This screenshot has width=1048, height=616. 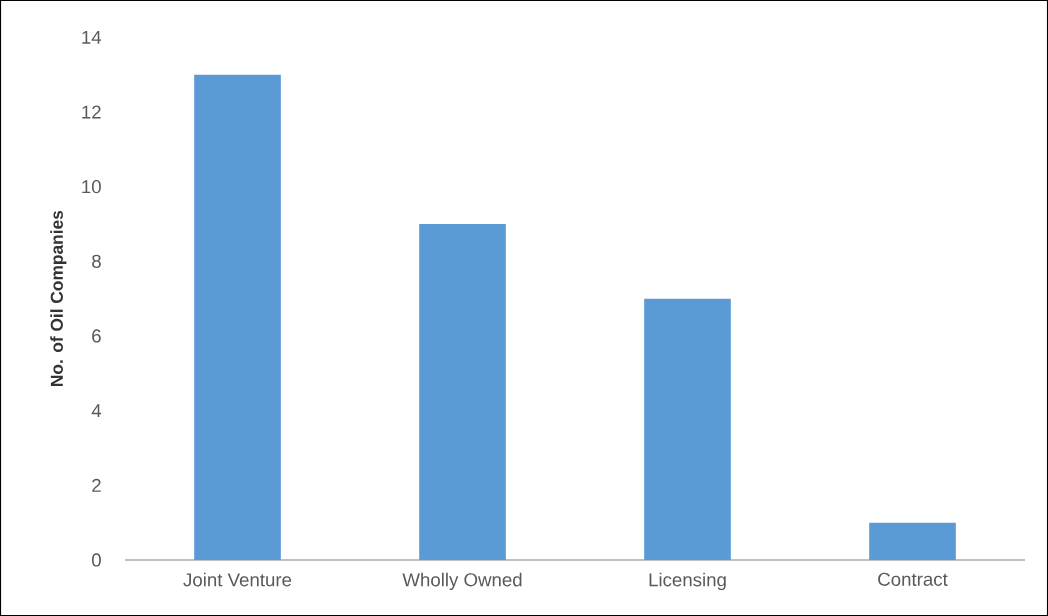 I want to click on y-tick-label: 14, so click(x=92, y=37).